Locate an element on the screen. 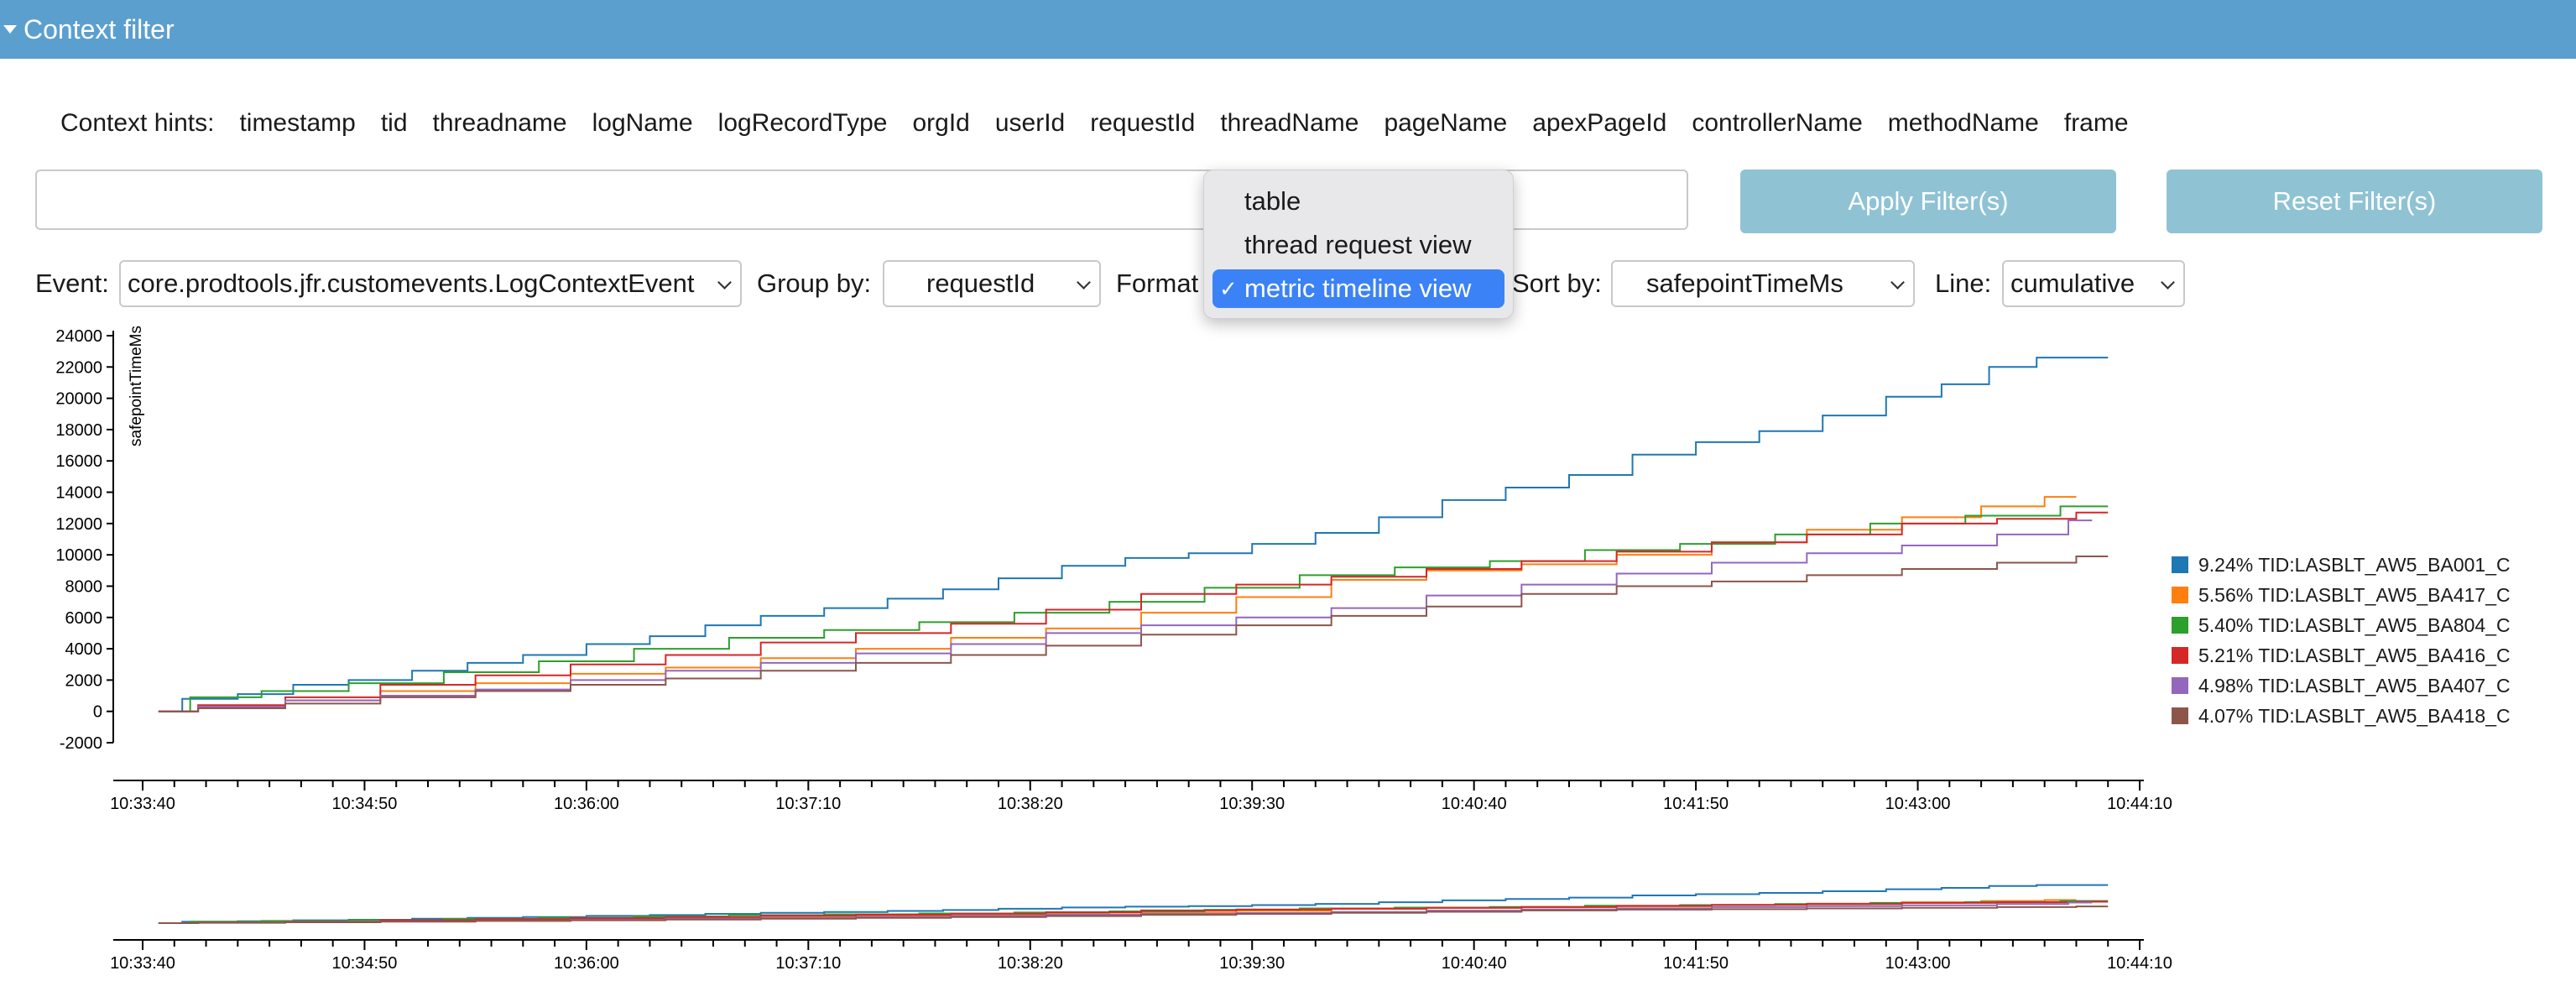  hint-threadName: threadName is located at coordinates (1289, 123).